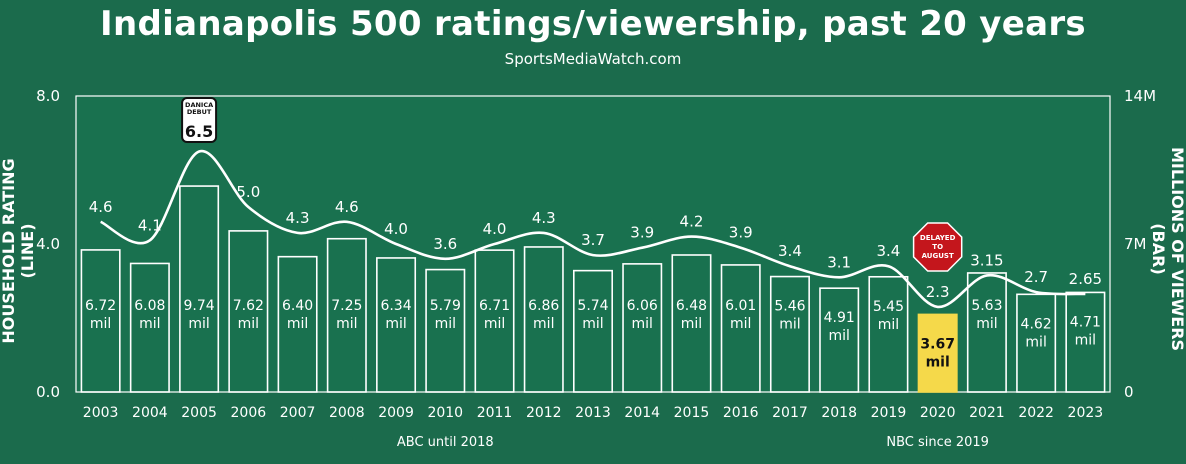 Image resolution: width=1186 pixels, height=464 pixels. What do you see at coordinates (100, 306) in the screenshot?
I see `bar-value-label: 6.72` at bounding box center [100, 306].